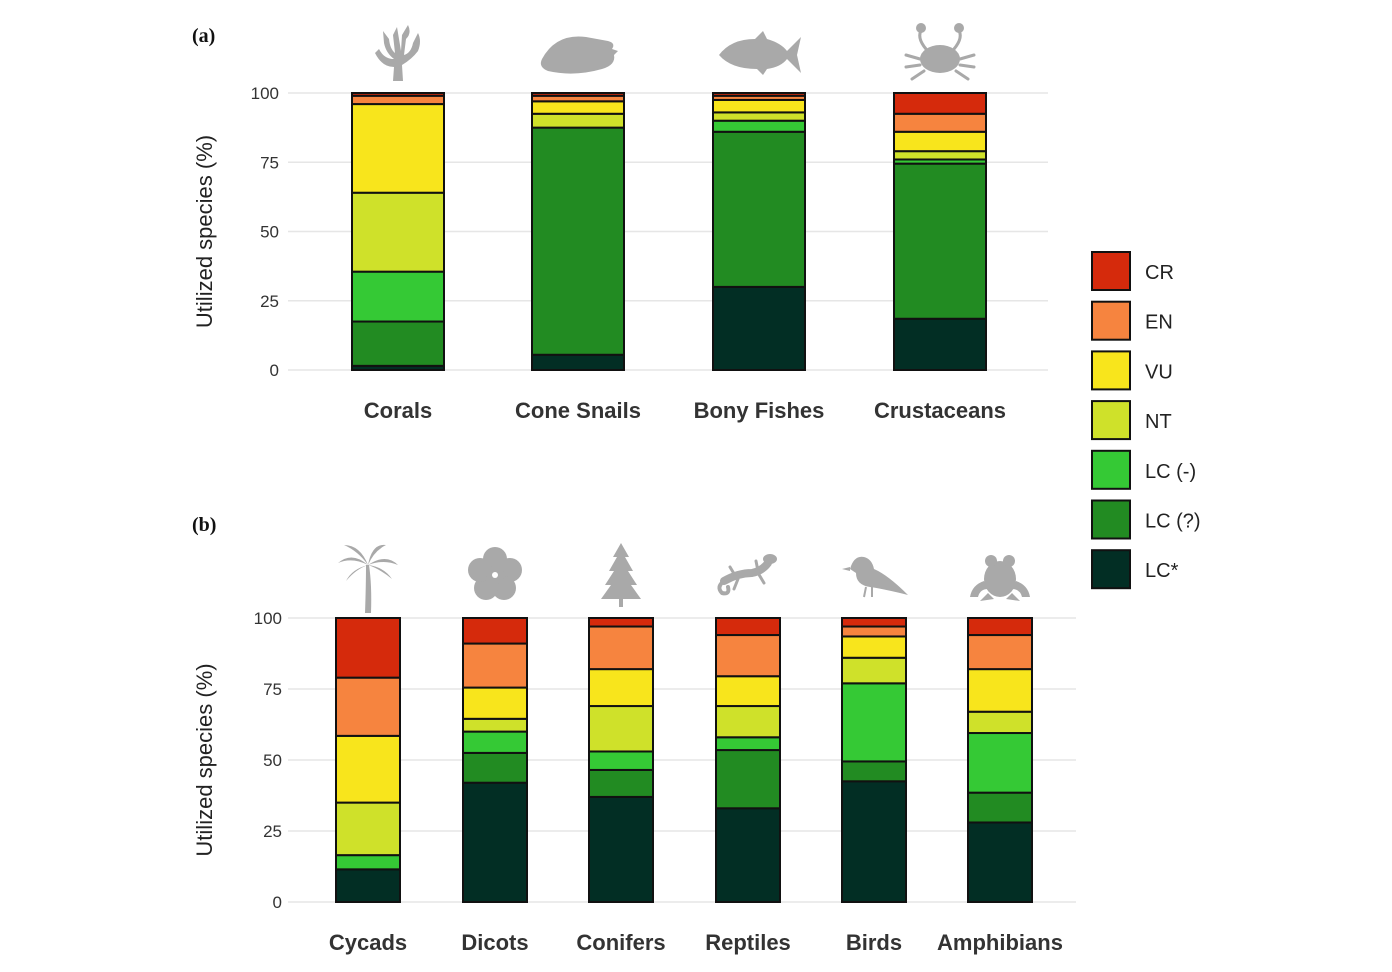 This screenshot has width=1392, height=972. Describe the element at coordinates (368, 706) in the screenshot. I see `bar-segment-cycads-en` at that location.